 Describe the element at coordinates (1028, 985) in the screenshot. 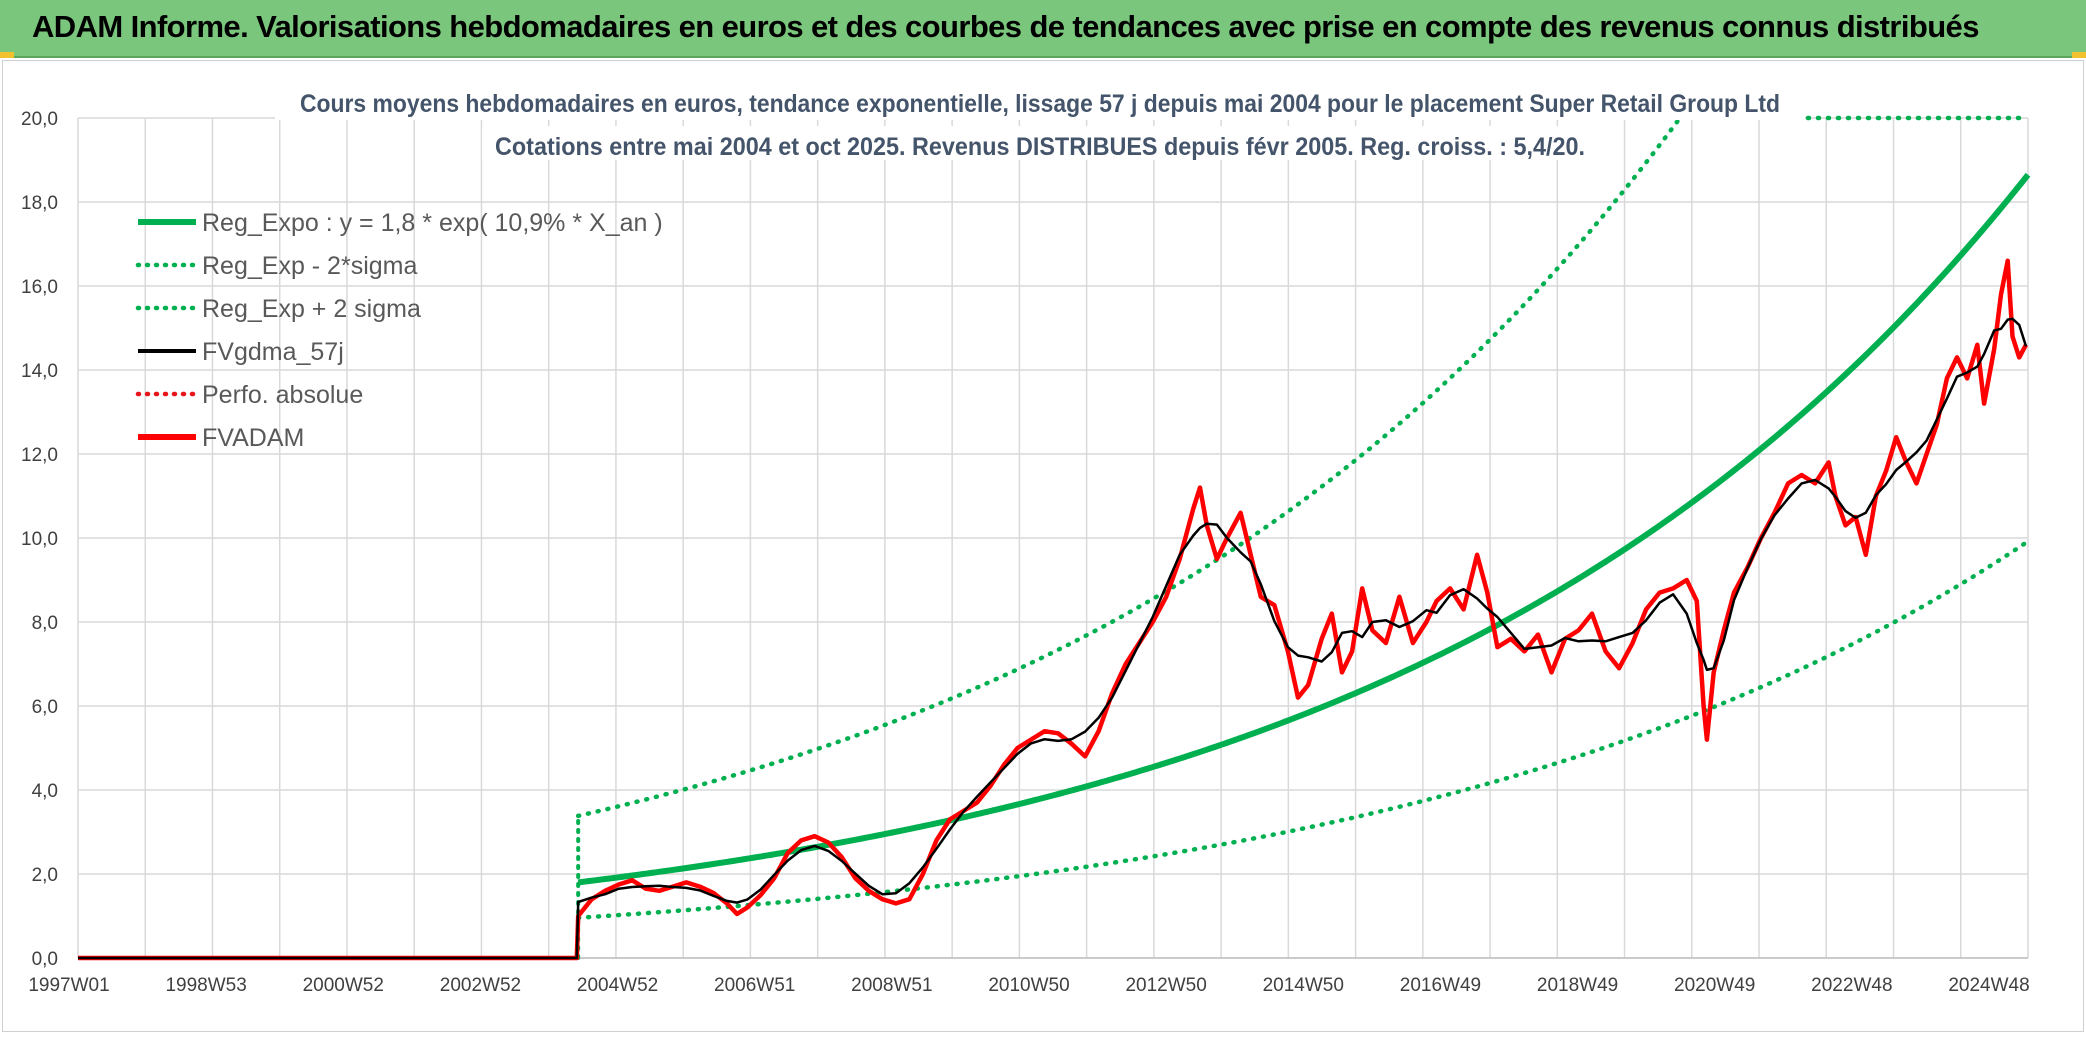

I see `x-tick-label: 2010W50` at that location.